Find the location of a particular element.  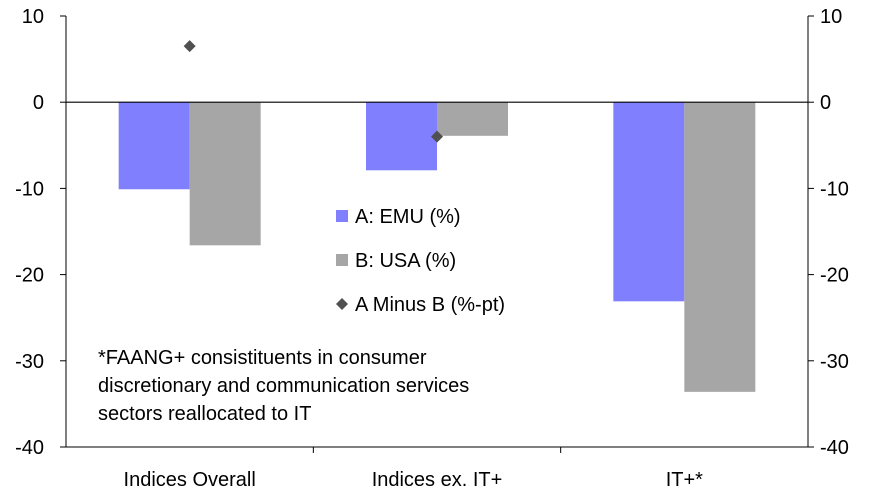

footnote-line-2: sectors reallocated to IT is located at coordinates (204, 414).